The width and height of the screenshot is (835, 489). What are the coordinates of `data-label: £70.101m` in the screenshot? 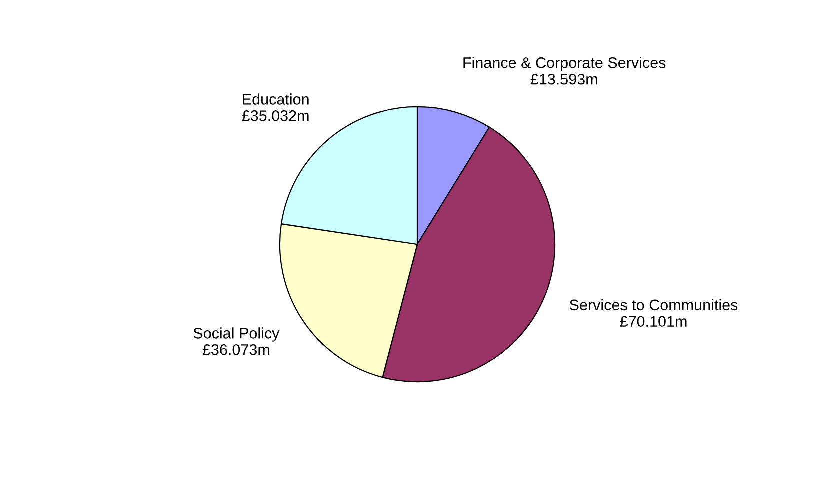 It's located at (653, 322).